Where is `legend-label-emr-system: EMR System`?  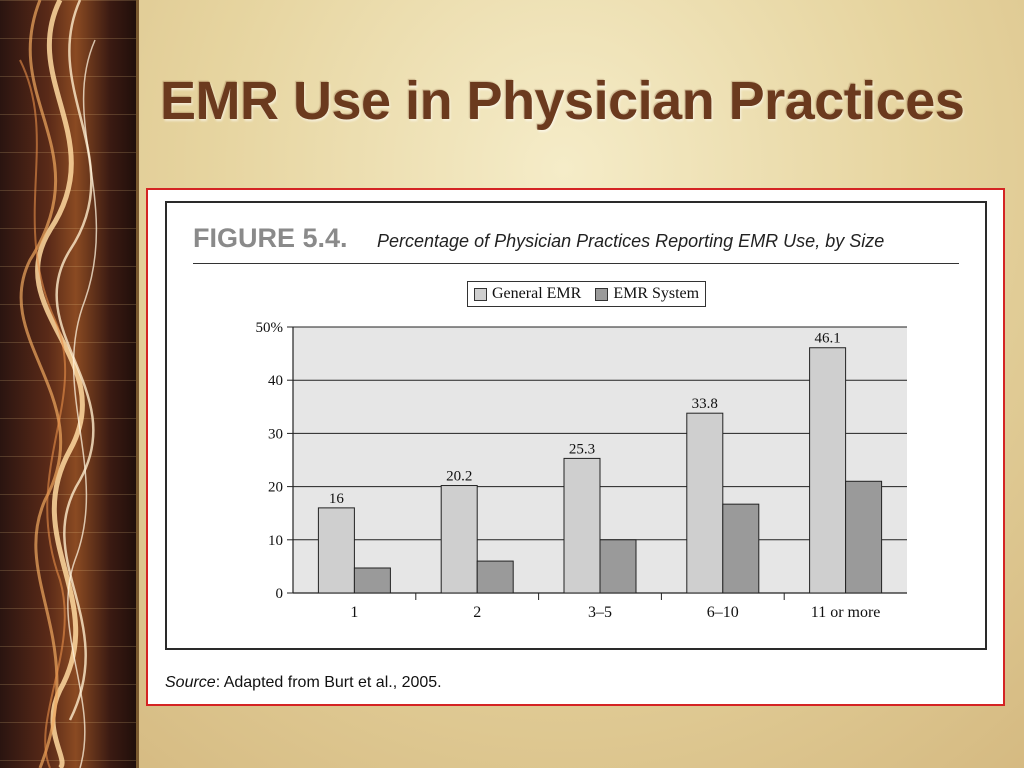
legend-label-emr-system: EMR System is located at coordinates (656, 293).